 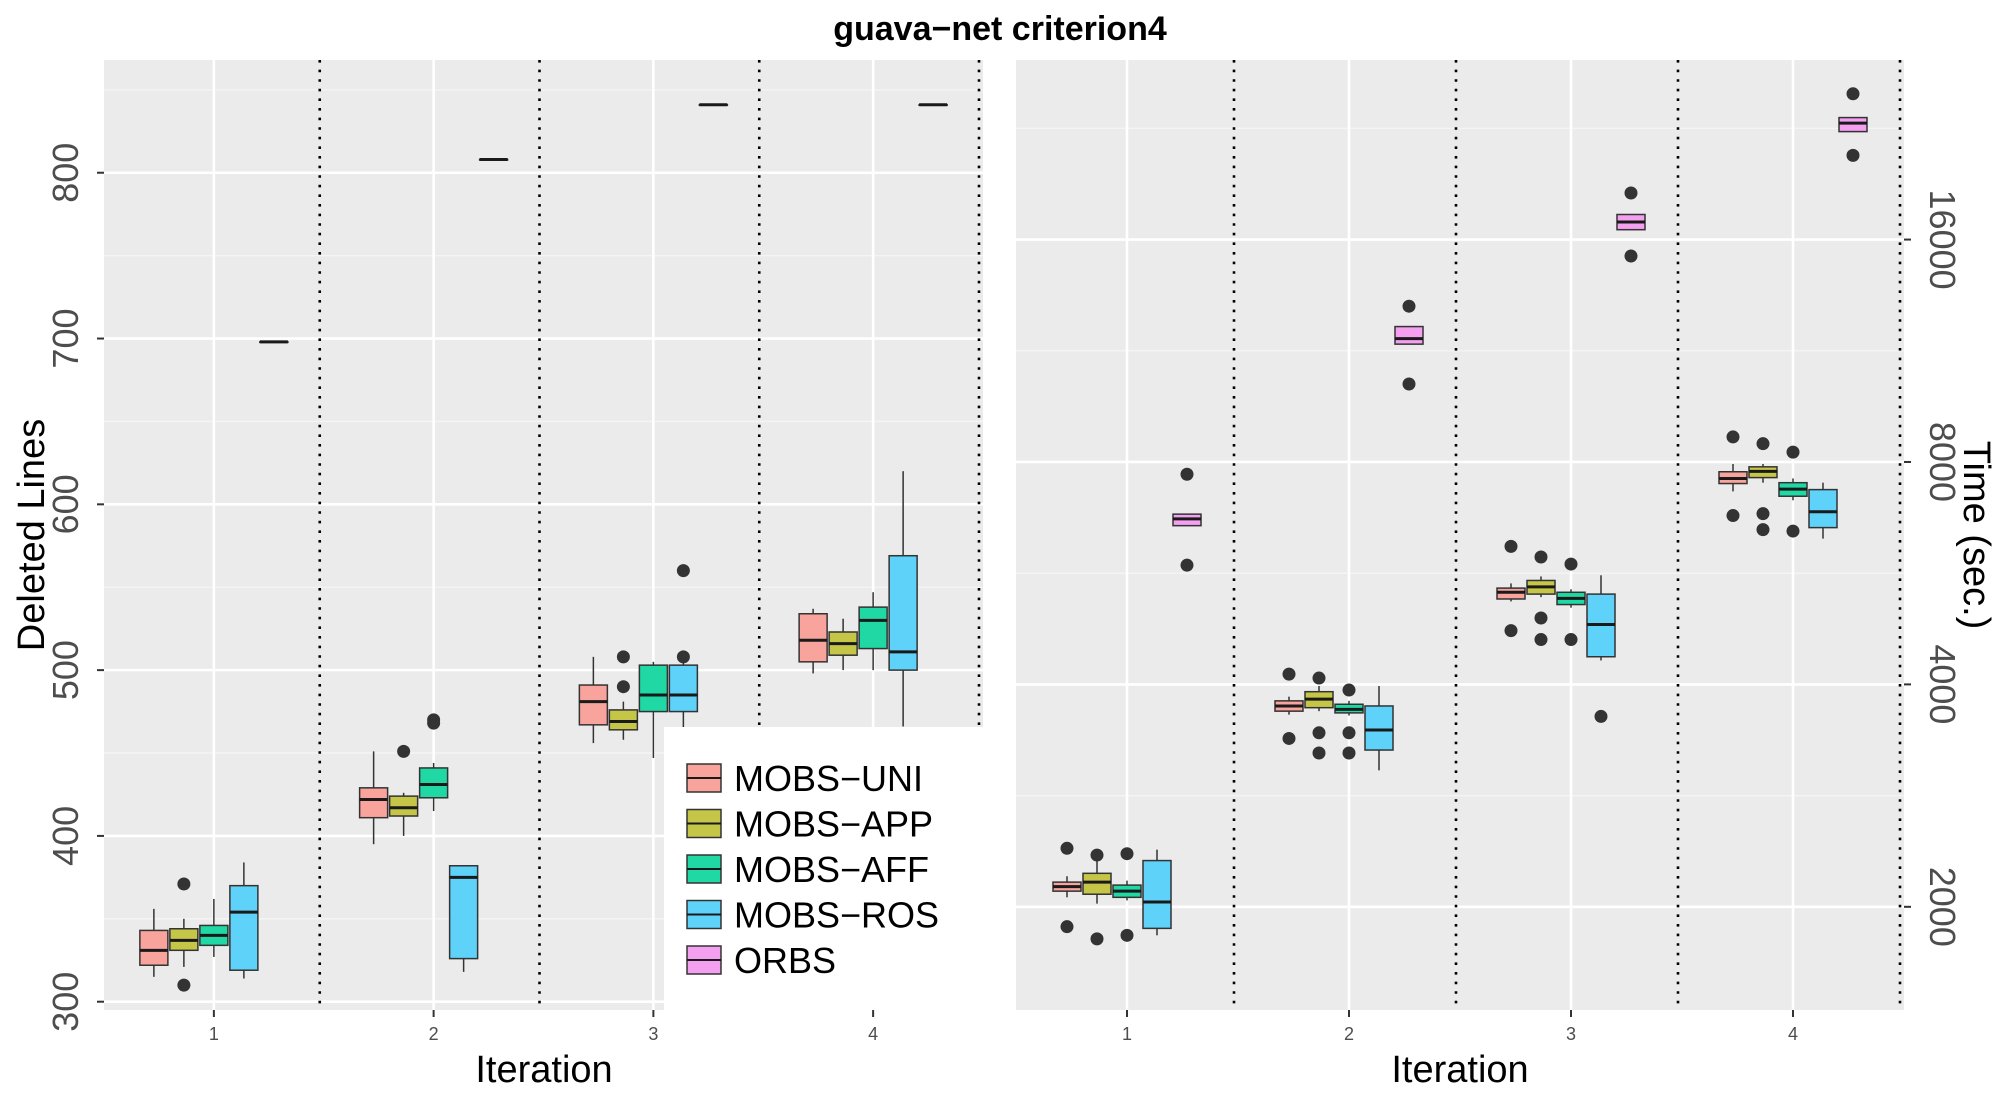 I want to click on legend-label: ORBS, so click(x=785, y=960).